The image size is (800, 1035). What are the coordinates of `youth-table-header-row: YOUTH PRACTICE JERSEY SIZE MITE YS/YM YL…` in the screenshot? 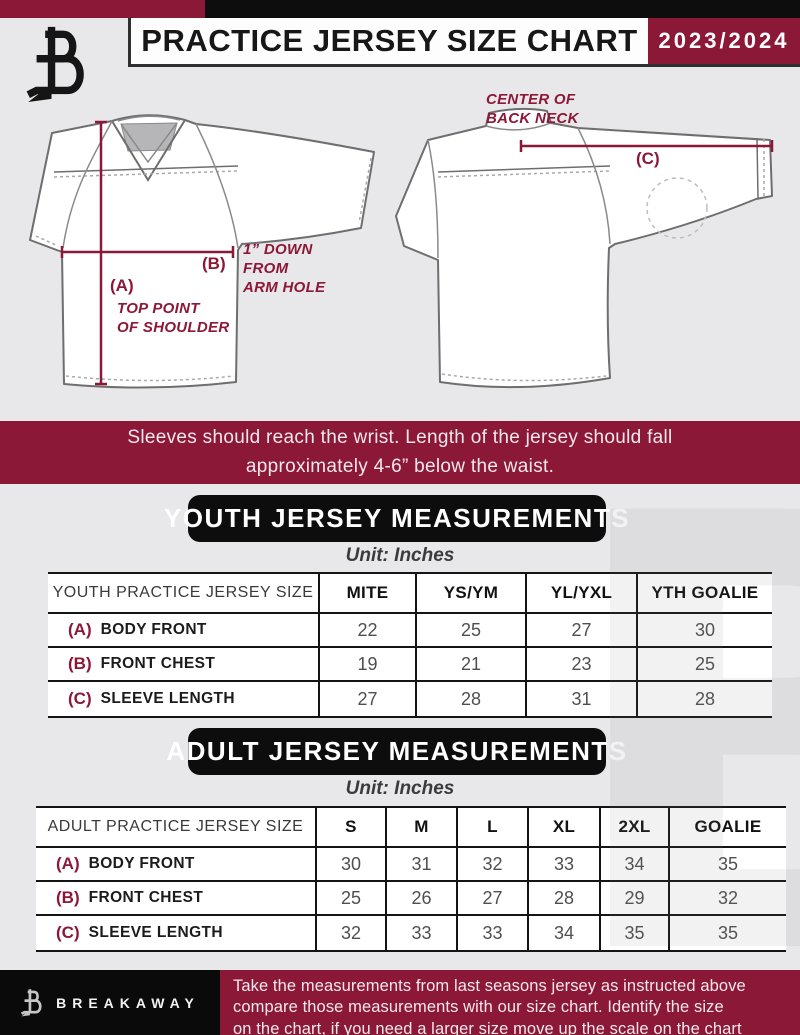 It's located at (410, 594).